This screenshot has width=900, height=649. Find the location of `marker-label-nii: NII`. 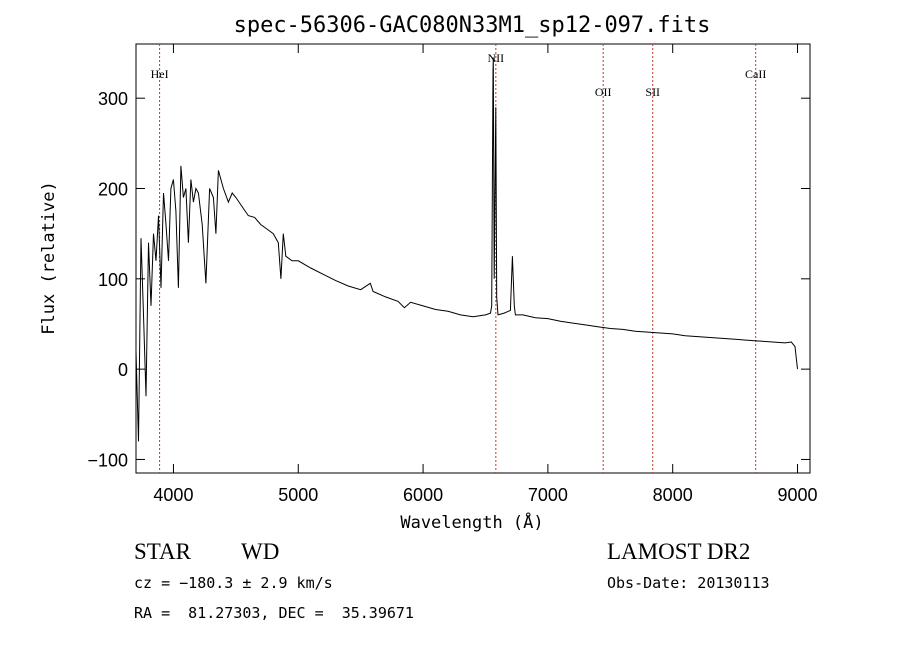

marker-label-nii: NII is located at coordinates (496, 58).